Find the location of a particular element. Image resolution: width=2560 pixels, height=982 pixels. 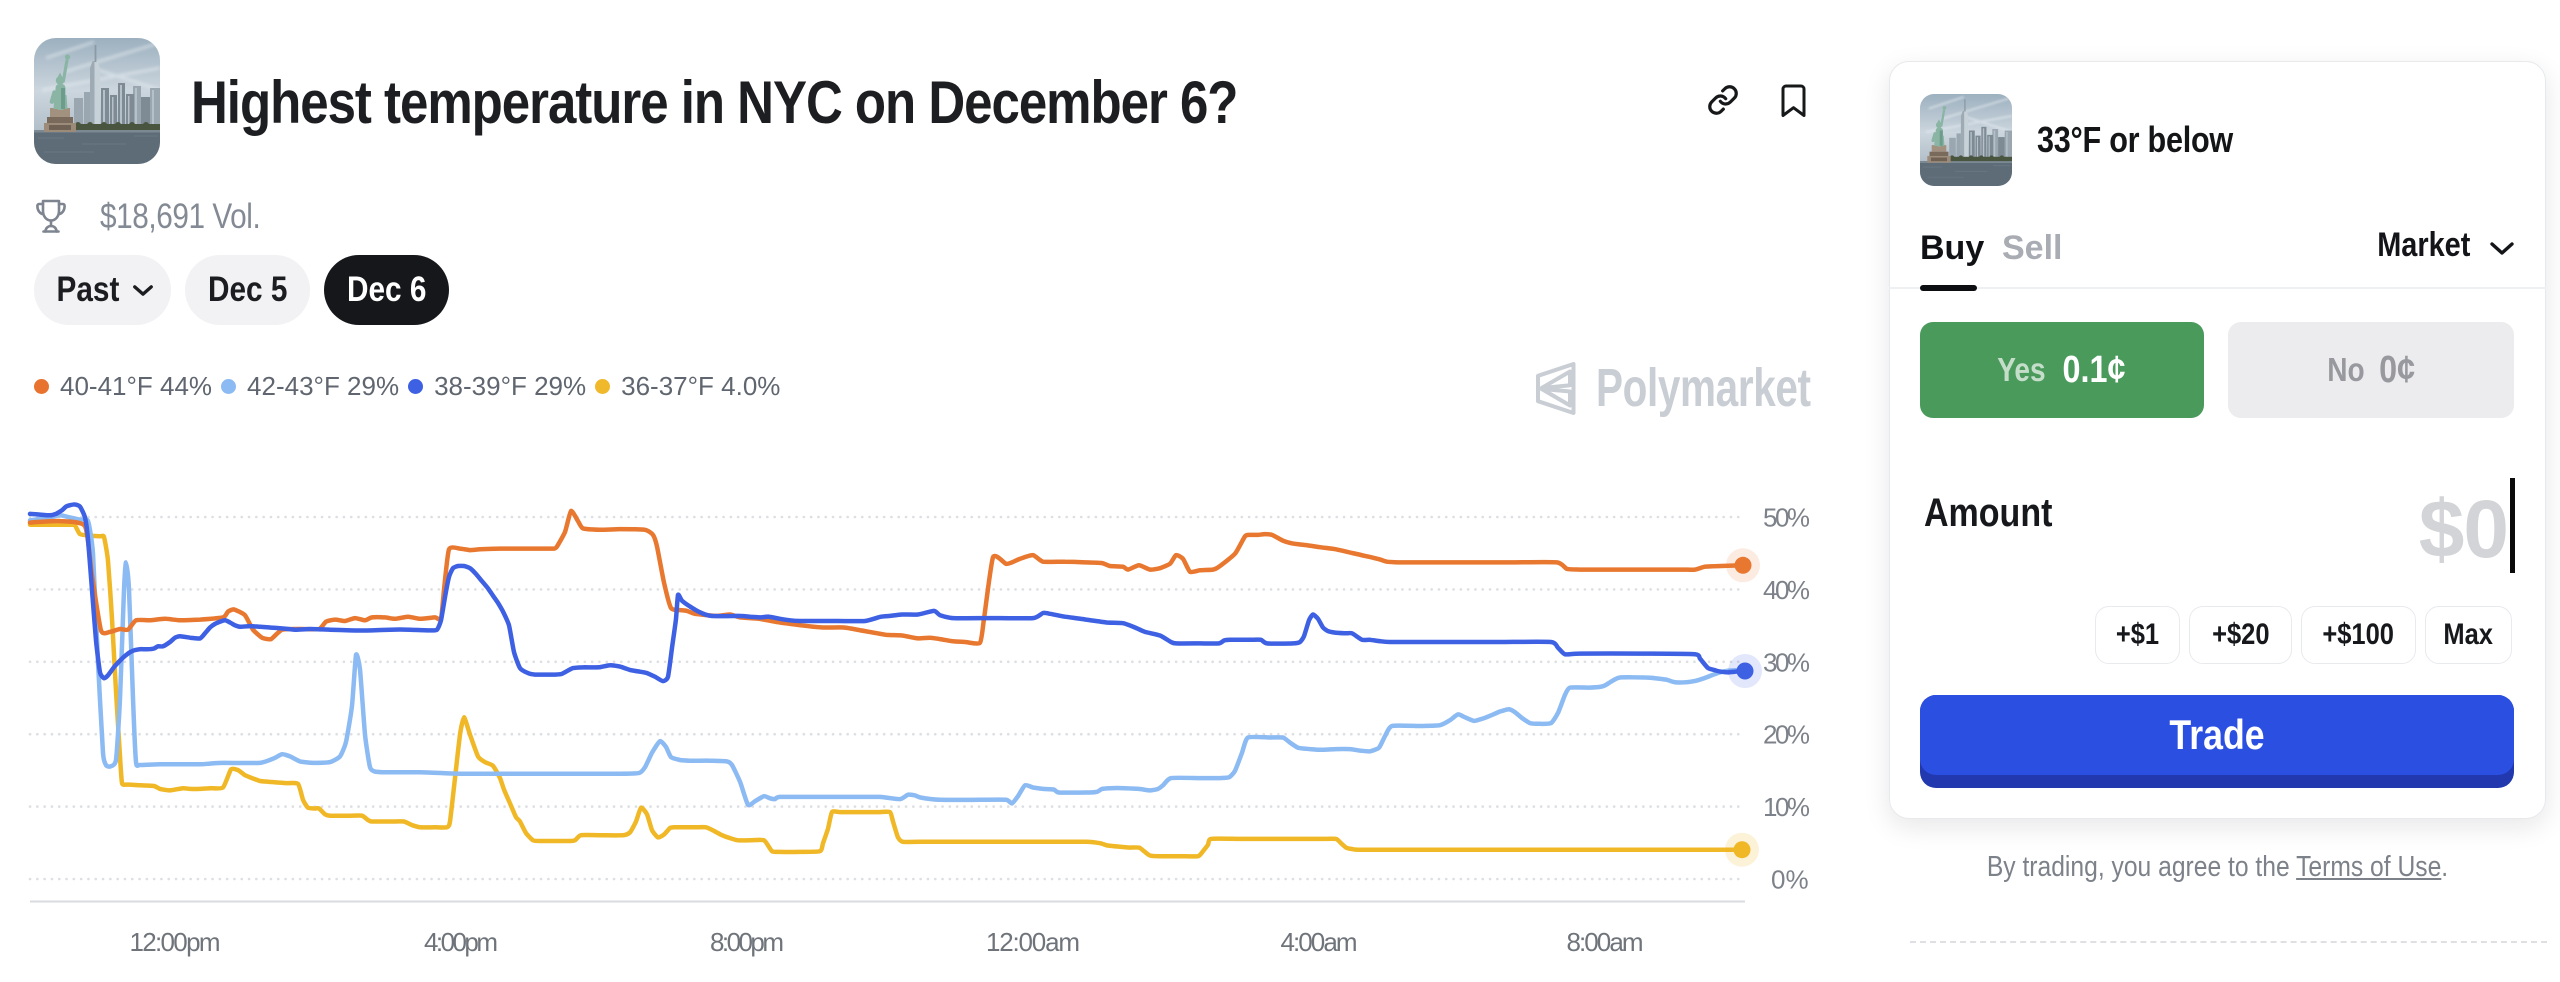

svg-text: 20% is located at coordinates (1786, 735).